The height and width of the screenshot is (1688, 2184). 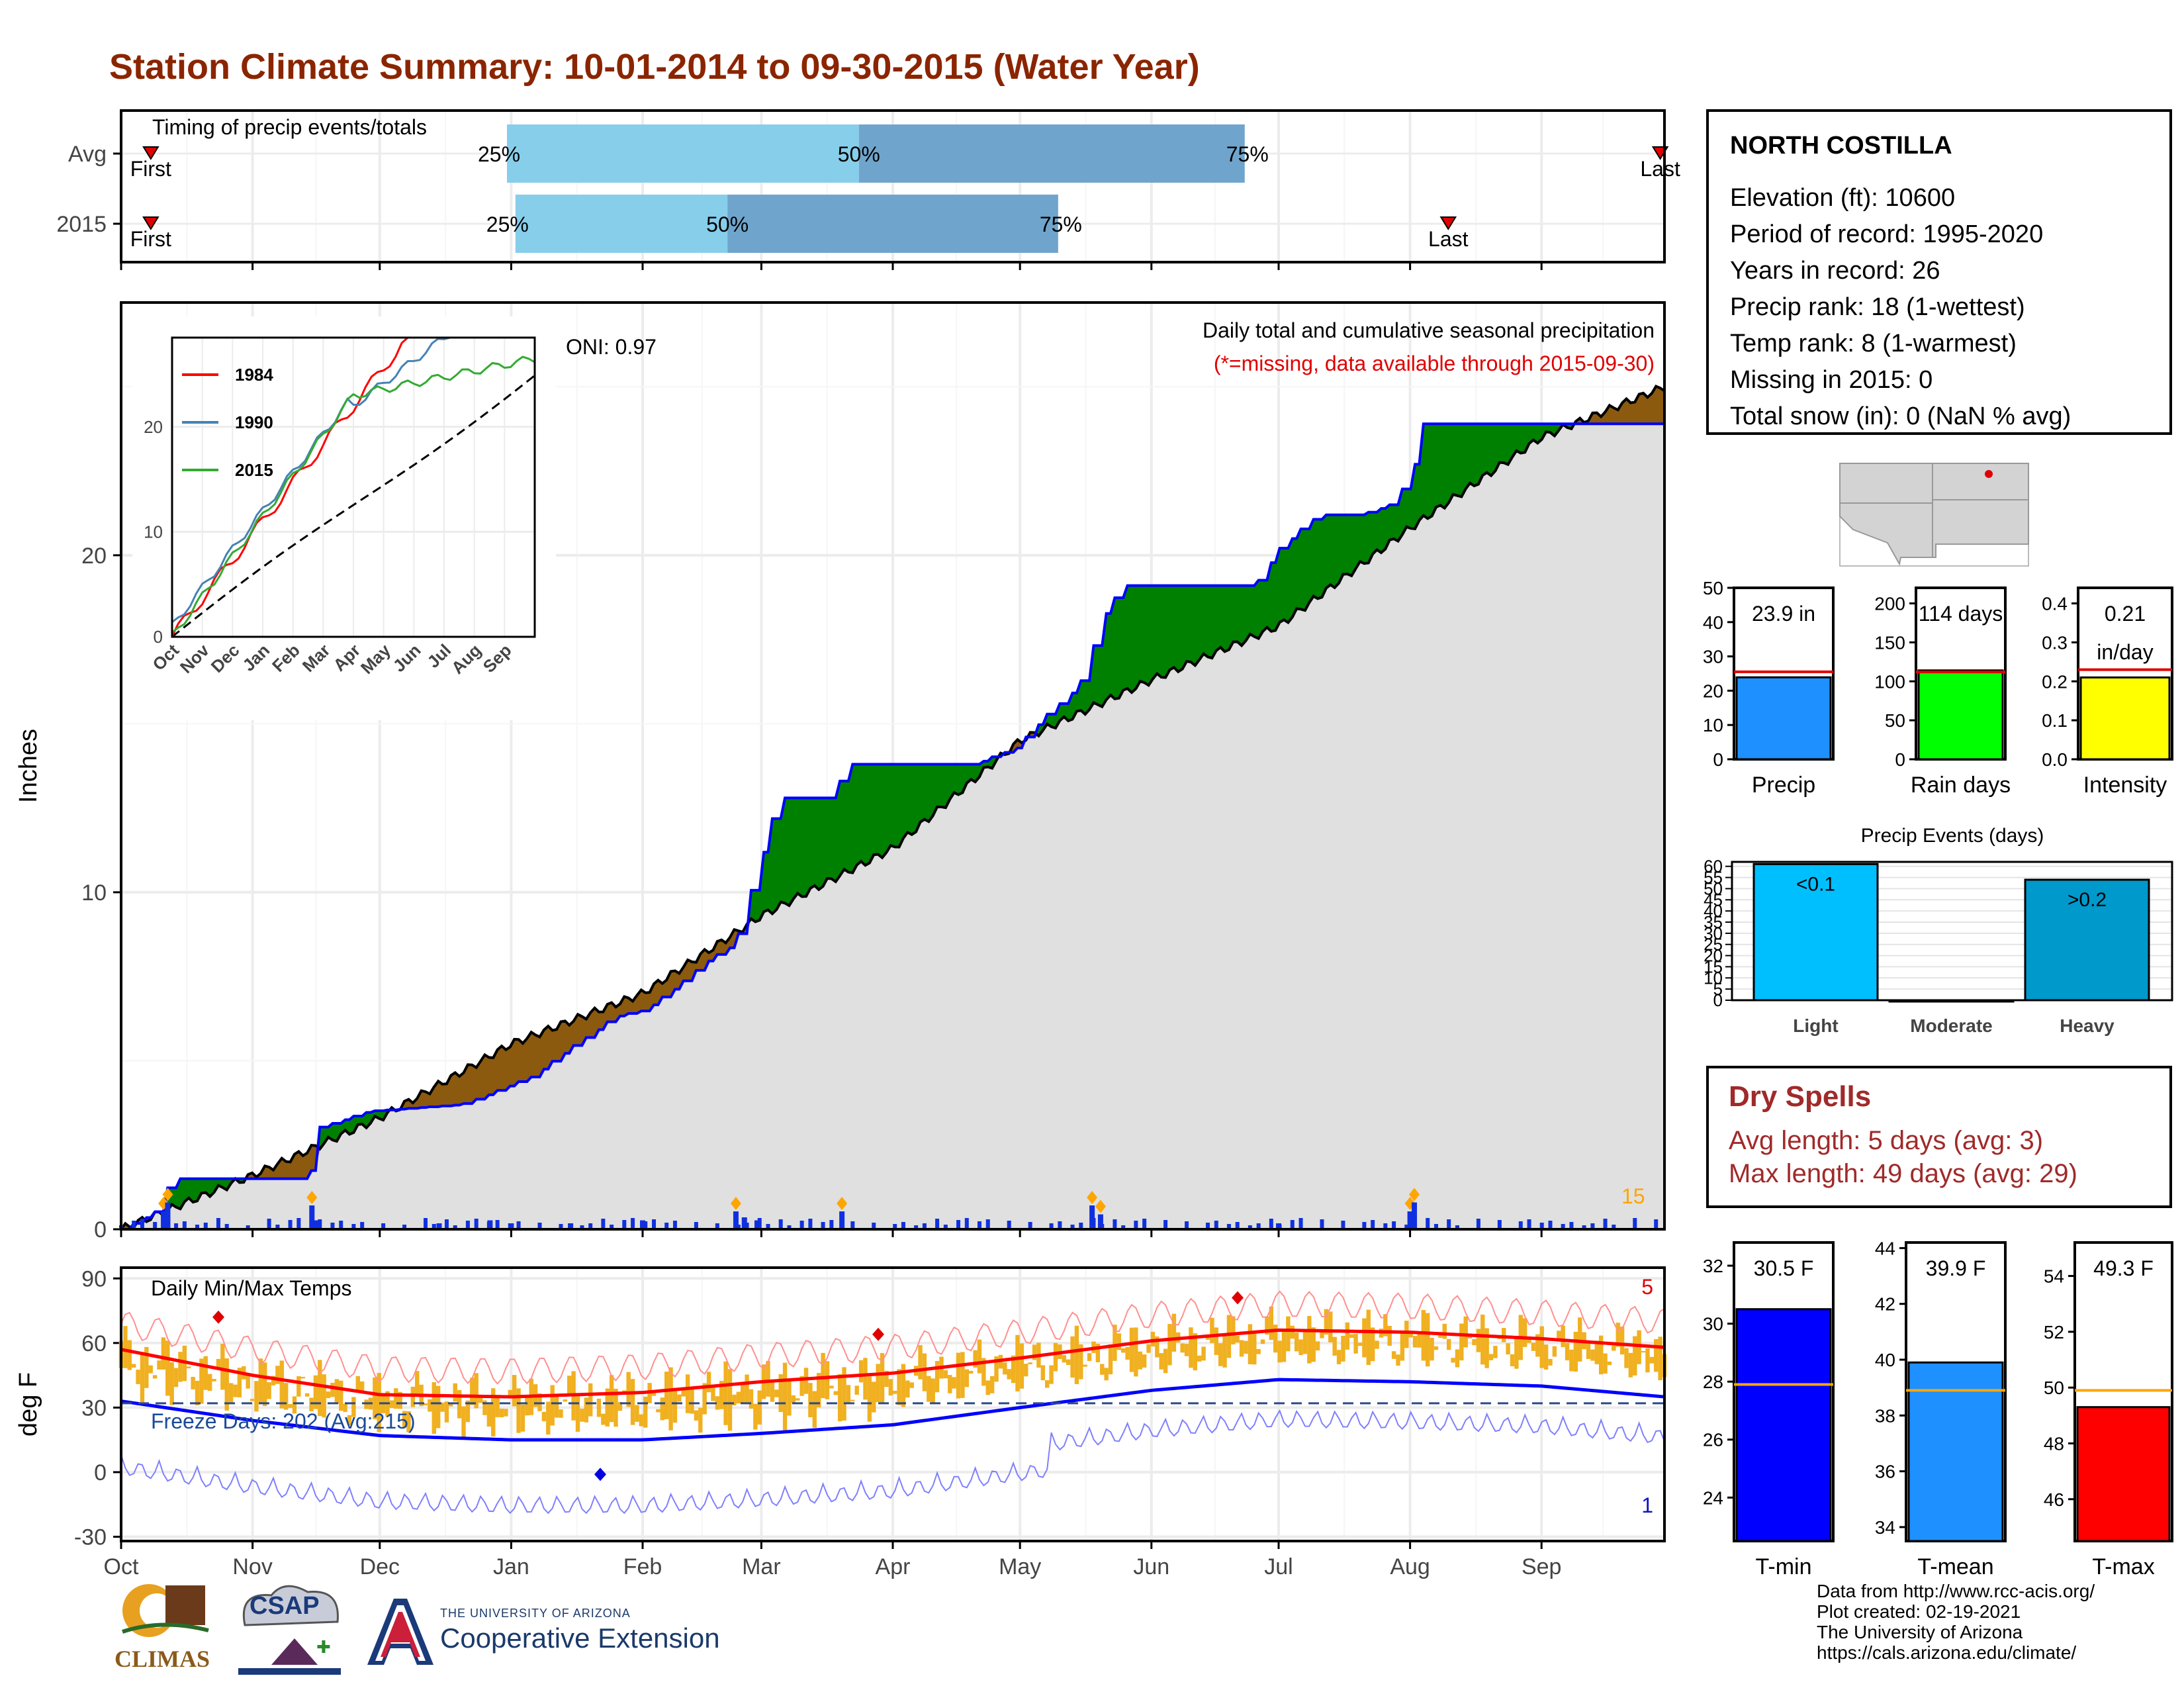 I want to click on month-tick-label: Feb, so click(x=643, y=1566).